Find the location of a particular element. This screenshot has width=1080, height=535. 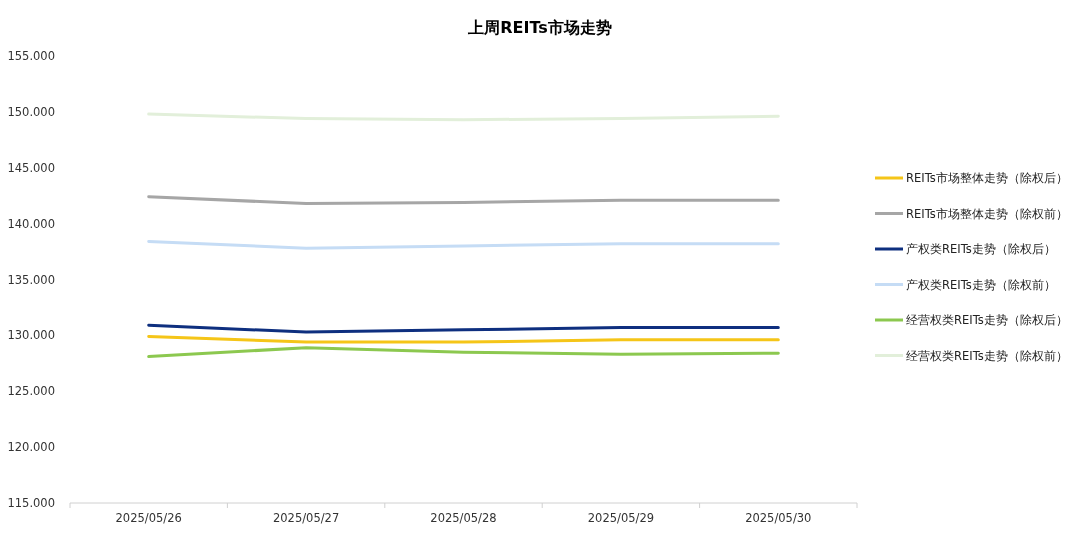

legend-label: REITs市场整体走势（除权前） is located at coordinates (987, 213).